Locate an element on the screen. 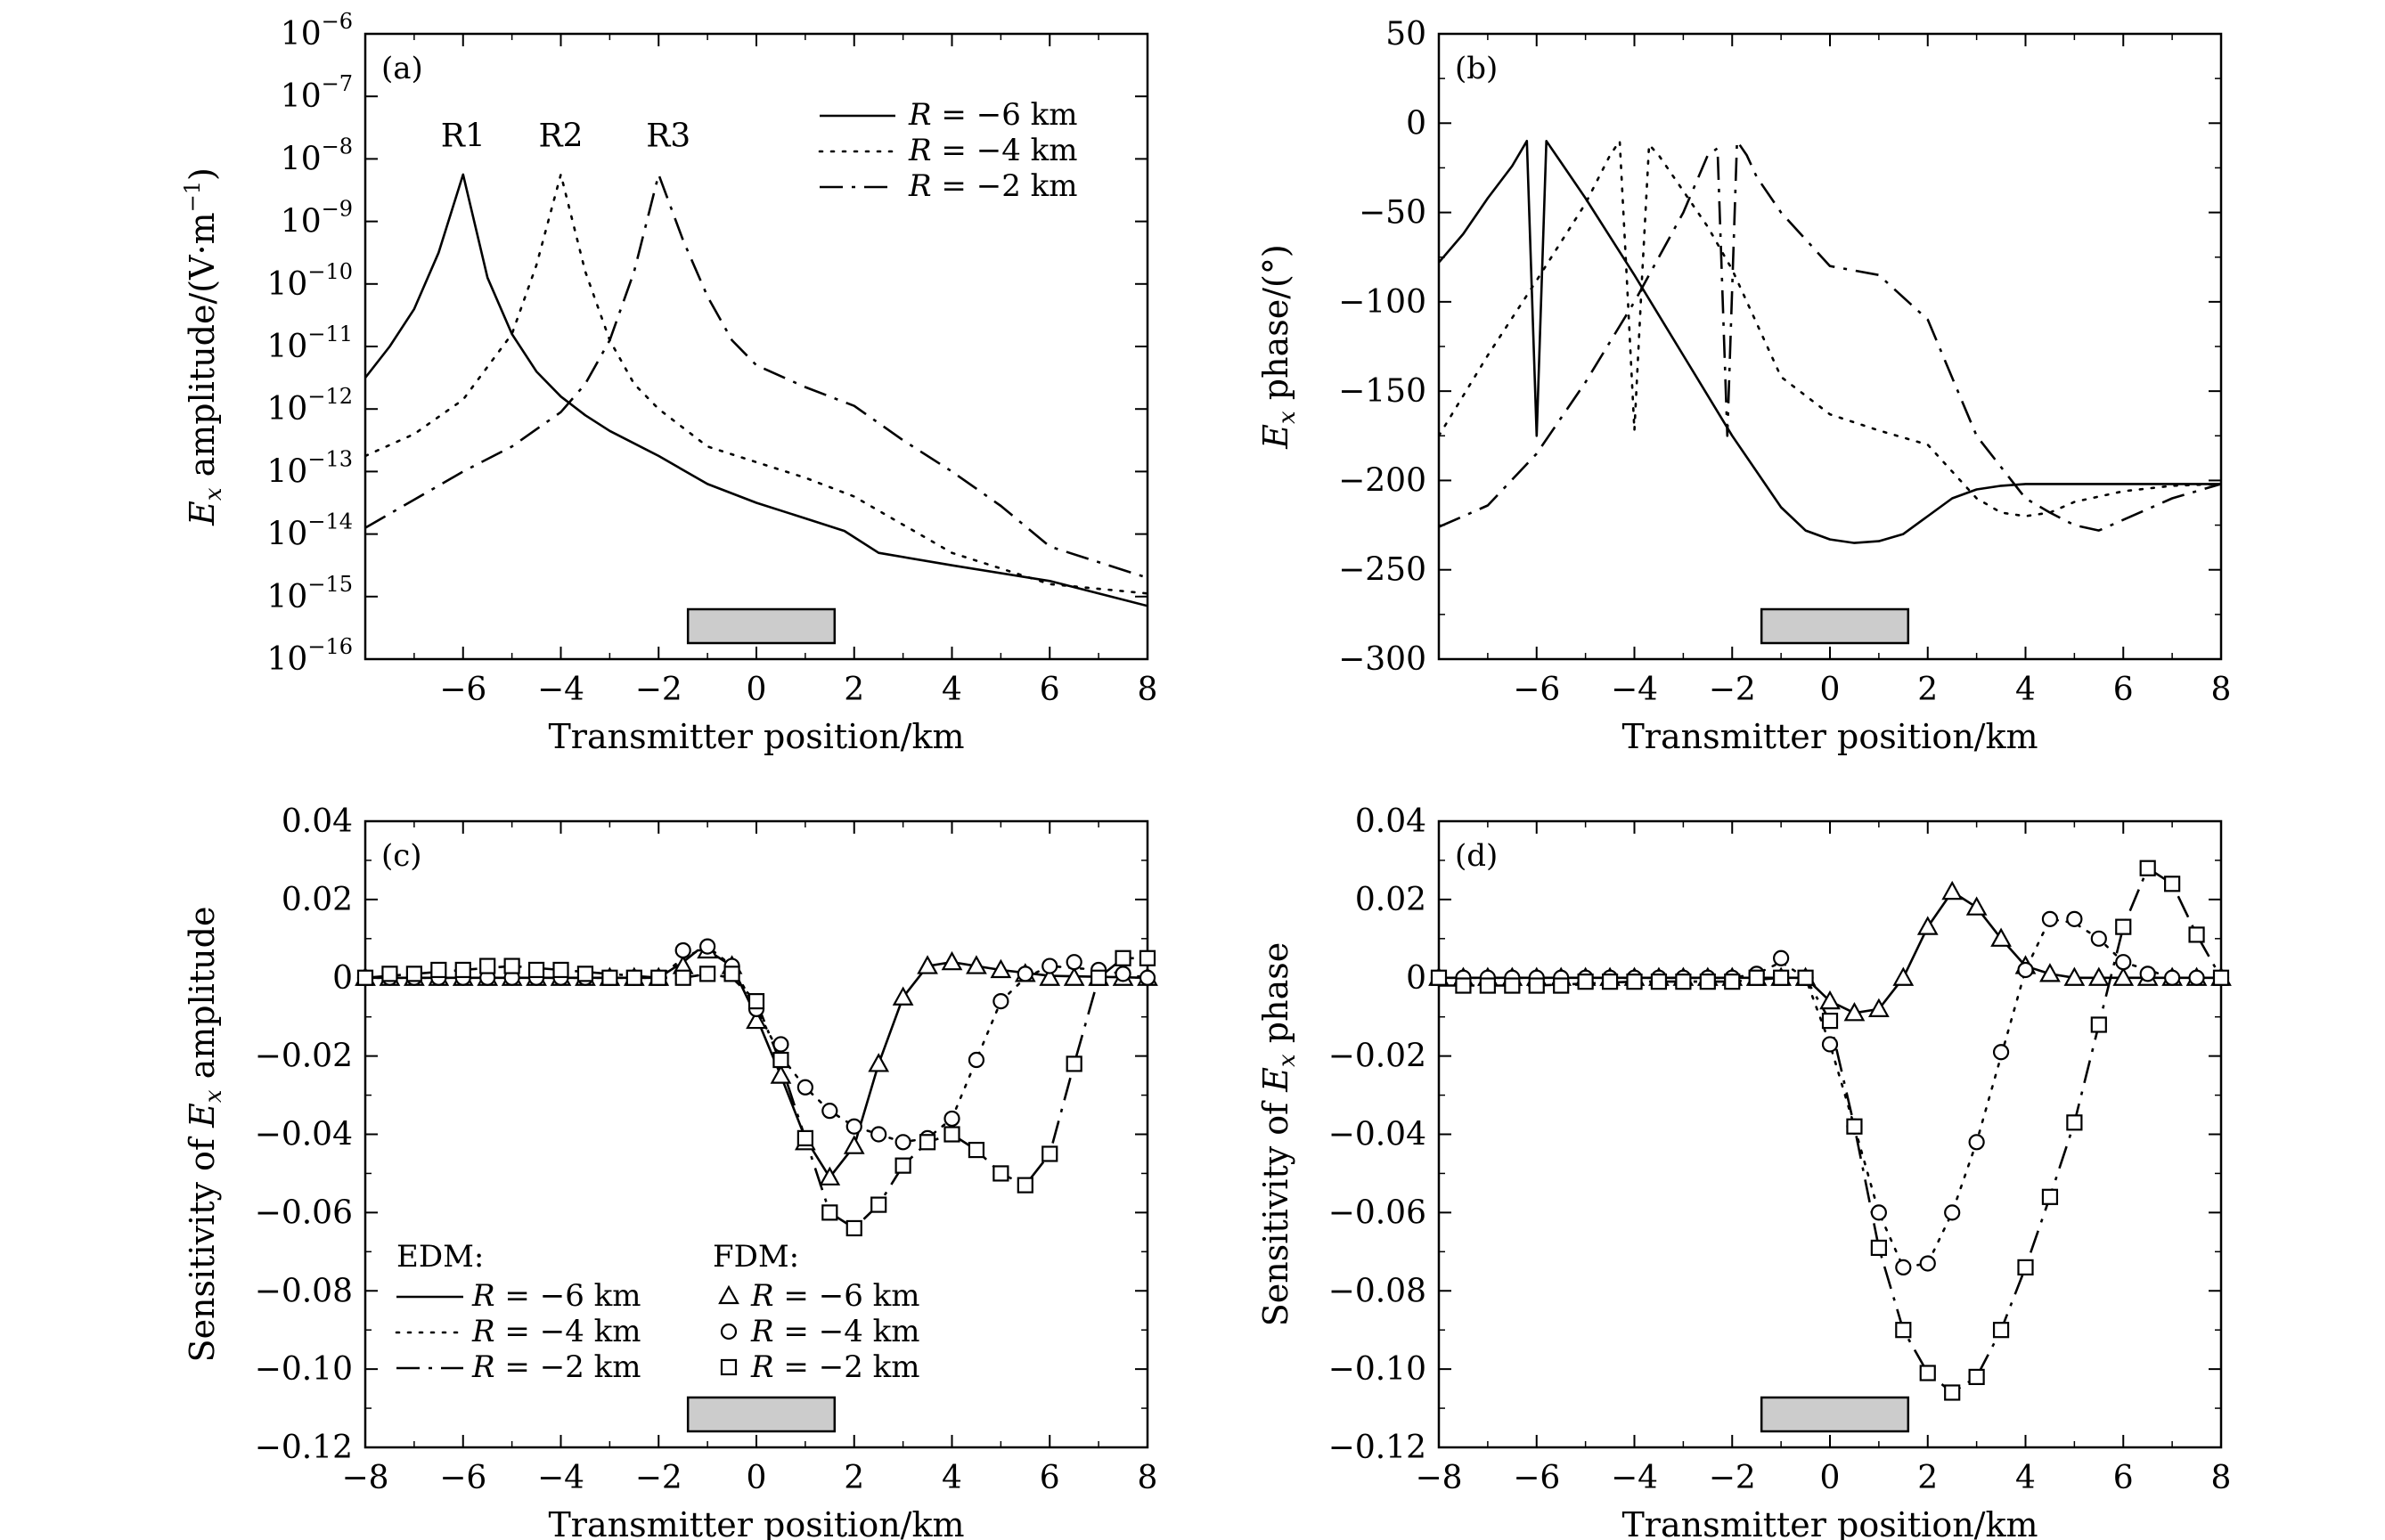 This screenshot has height=1540, width=2385. legend-entry: R = −6 km is located at coordinates (992, 115).